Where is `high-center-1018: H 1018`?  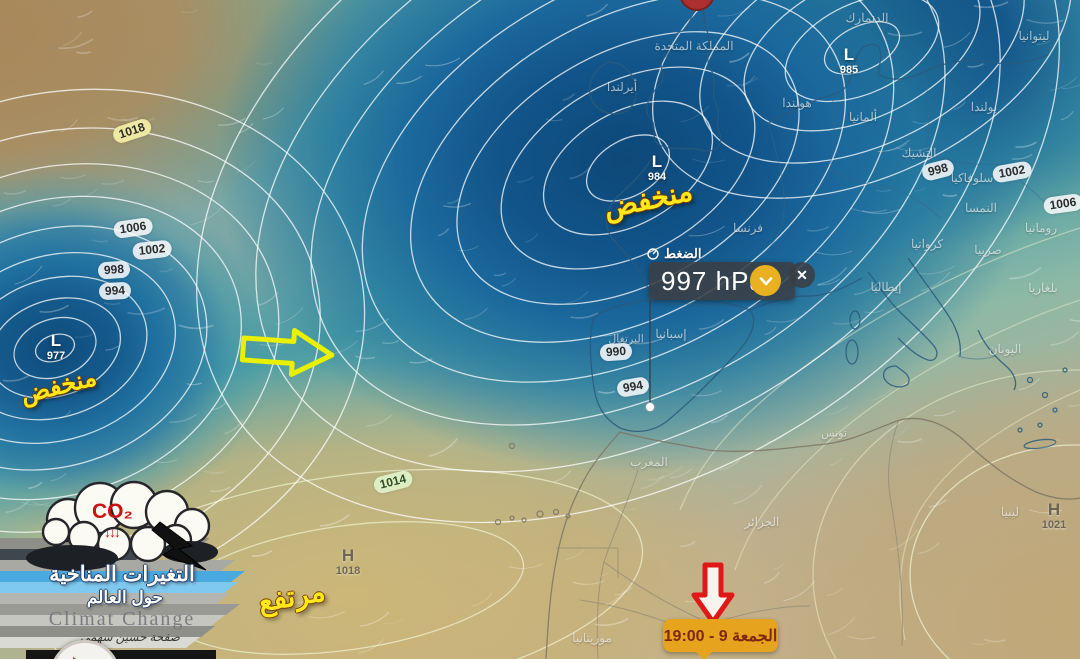
high-center-1018: H 1018 is located at coordinates (348, 562).